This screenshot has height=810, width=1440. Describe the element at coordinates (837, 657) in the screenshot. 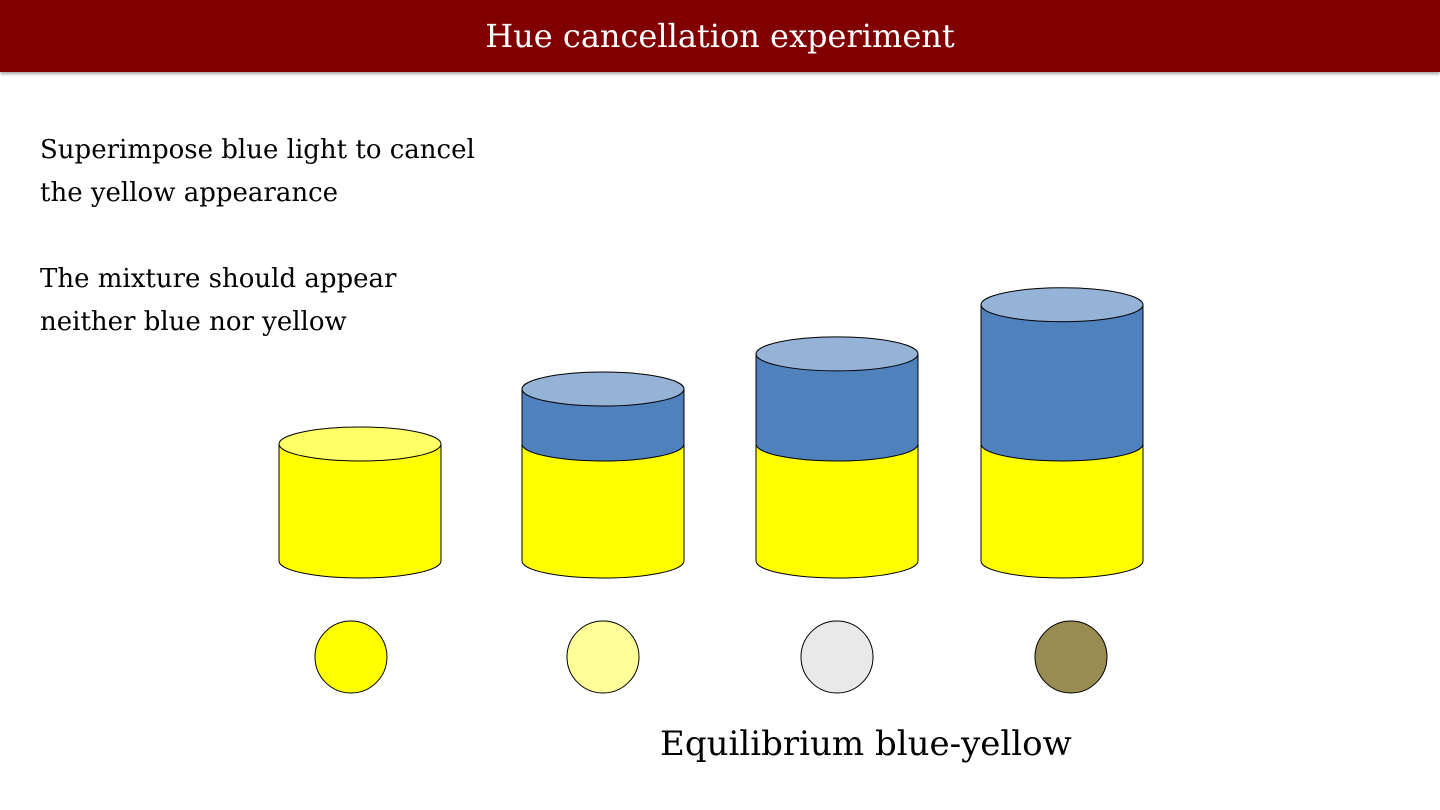

I see `swatch-neutral-gray` at that location.